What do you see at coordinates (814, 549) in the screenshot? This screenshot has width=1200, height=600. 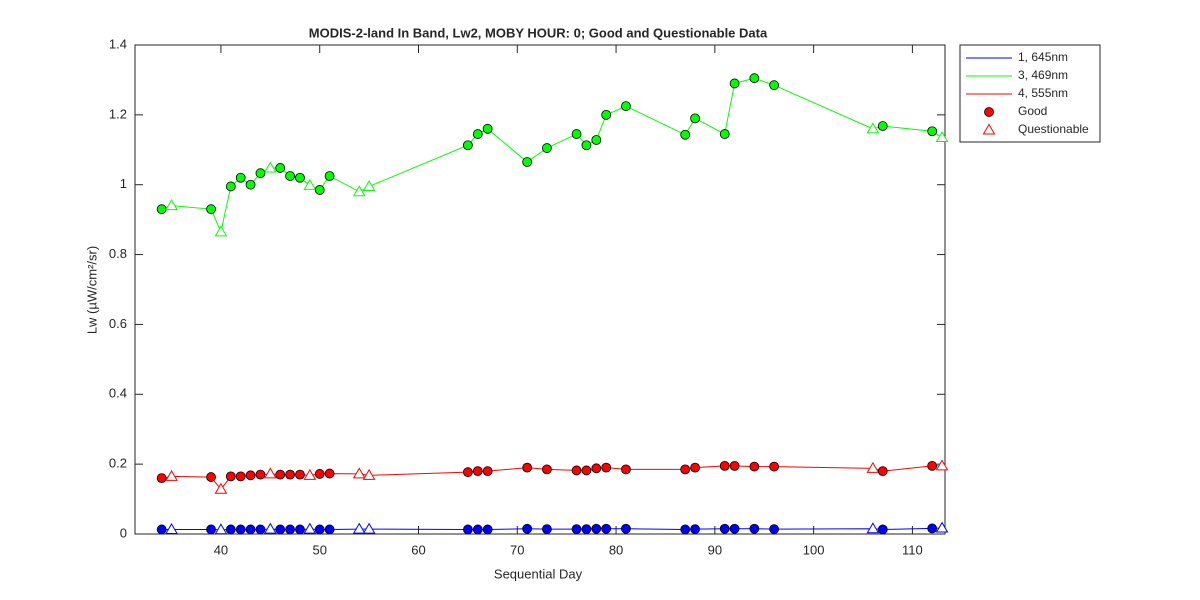 I see `x-tick-label: 100` at bounding box center [814, 549].